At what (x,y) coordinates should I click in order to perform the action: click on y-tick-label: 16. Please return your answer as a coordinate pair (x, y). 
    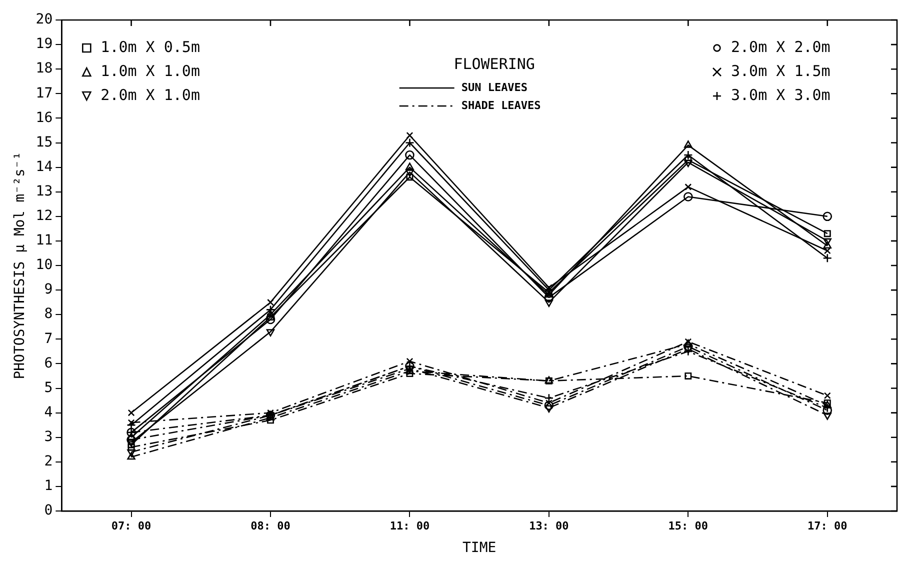
    Looking at the image, I should click on (44, 118).